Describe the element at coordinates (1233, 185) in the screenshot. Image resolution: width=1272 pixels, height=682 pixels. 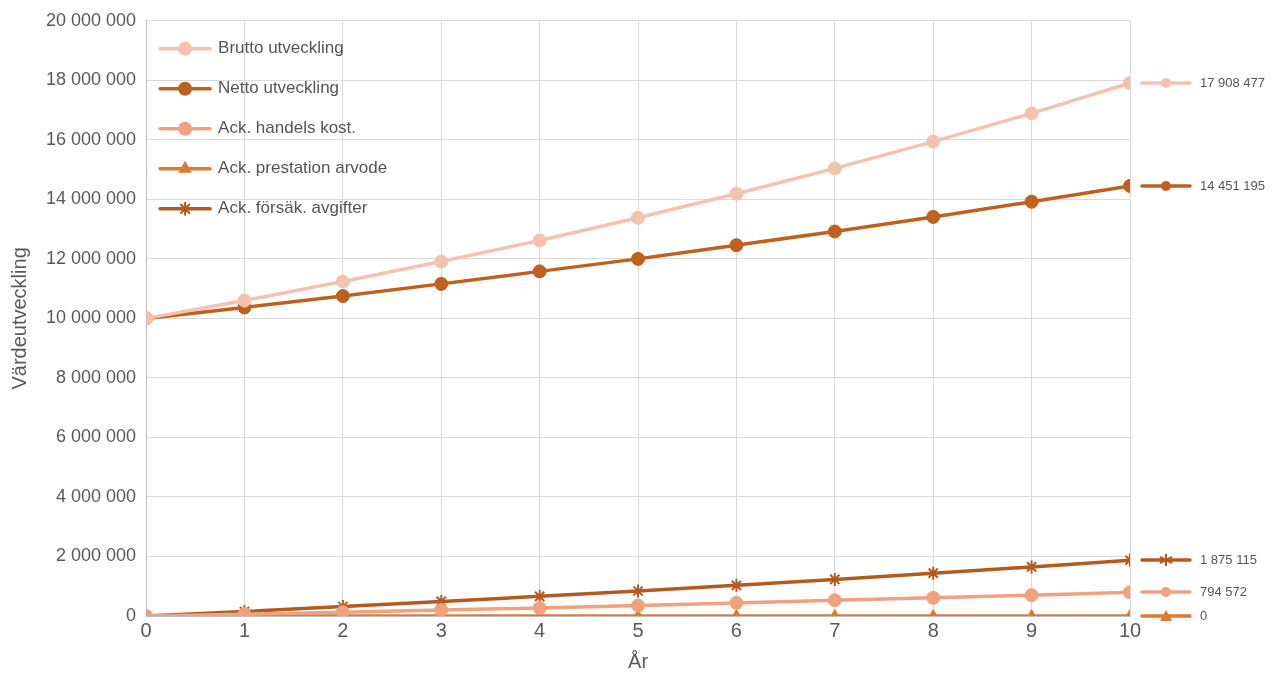
I see `data-label: 14 451 195` at that location.